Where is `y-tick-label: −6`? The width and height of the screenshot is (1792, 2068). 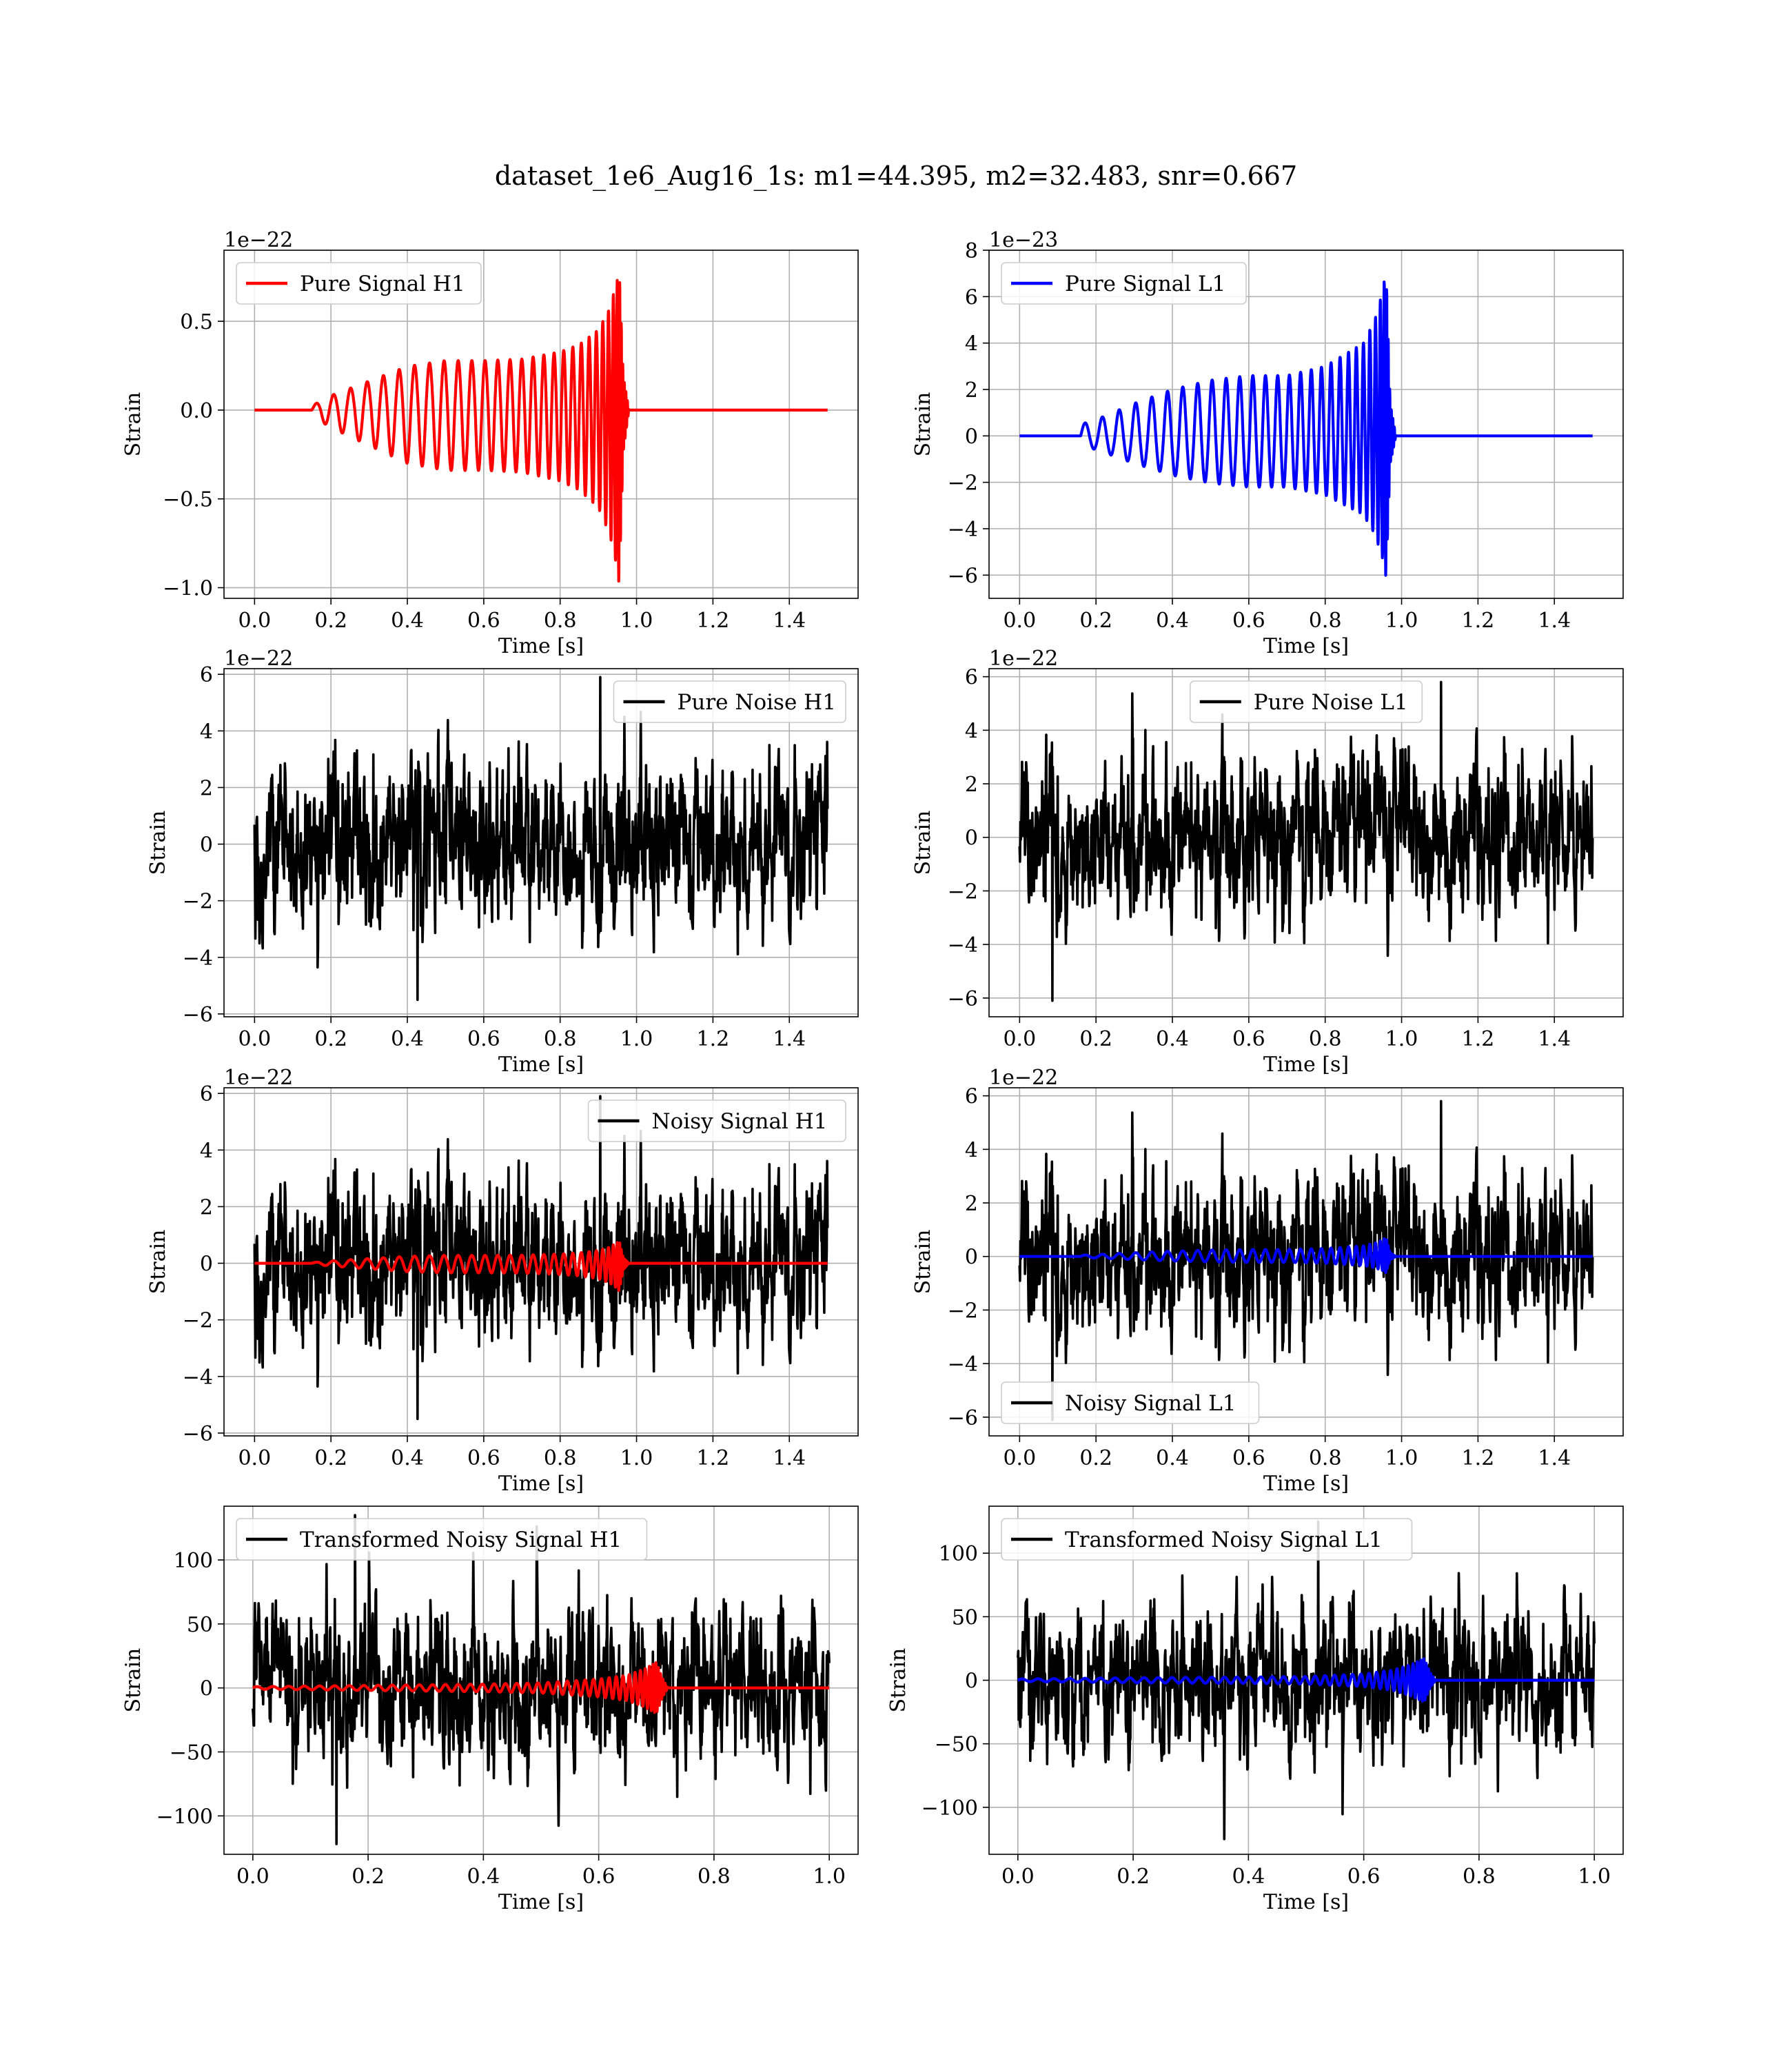
y-tick-label: −6 is located at coordinates (963, 1418).